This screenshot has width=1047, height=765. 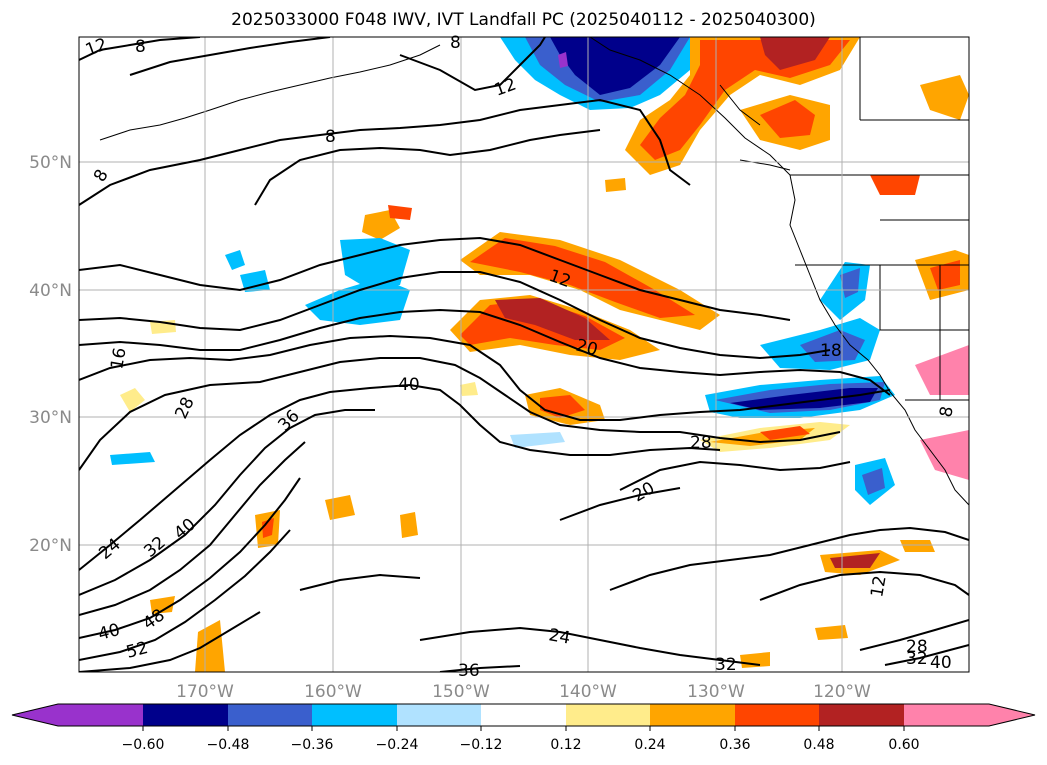 What do you see at coordinates (205, 692) in the screenshot?
I see `lon-tick-label: 170°W` at bounding box center [205, 692].